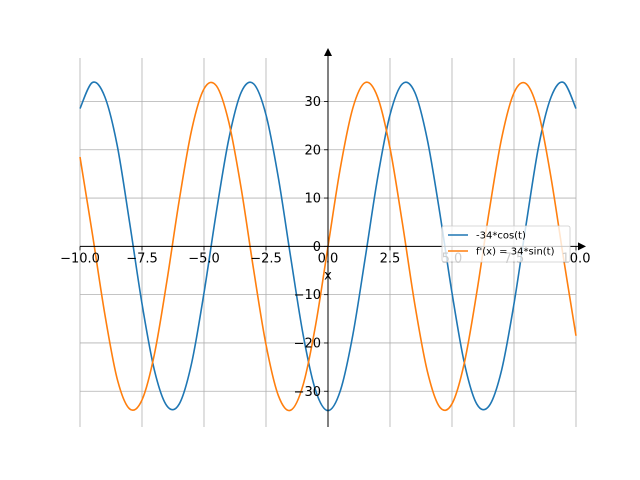 This screenshot has width=640, height=480. I want to click on x-tick-label: 0.0, so click(328, 258).